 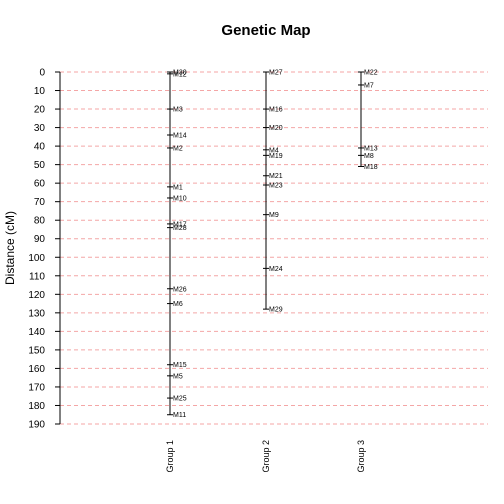 I want to click on y-tick-label: 40, so click(x=40, y=147).